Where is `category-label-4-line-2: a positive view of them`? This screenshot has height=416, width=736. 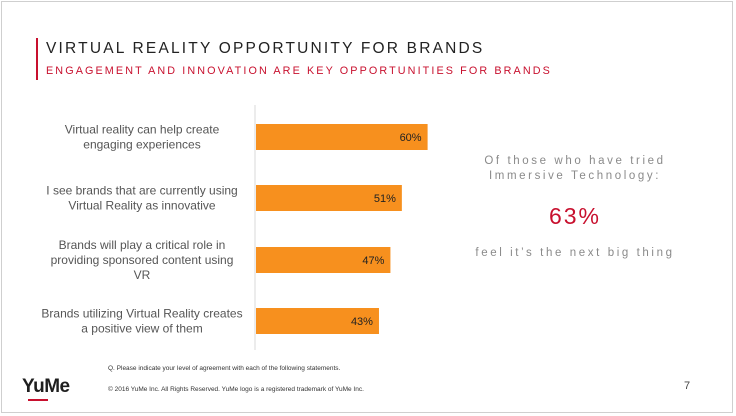
category-label-4-line-2: a positive view of them is located at coordinates (141, 329).